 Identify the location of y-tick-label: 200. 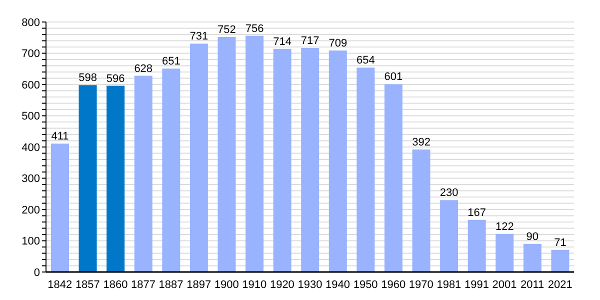
(31, 210).